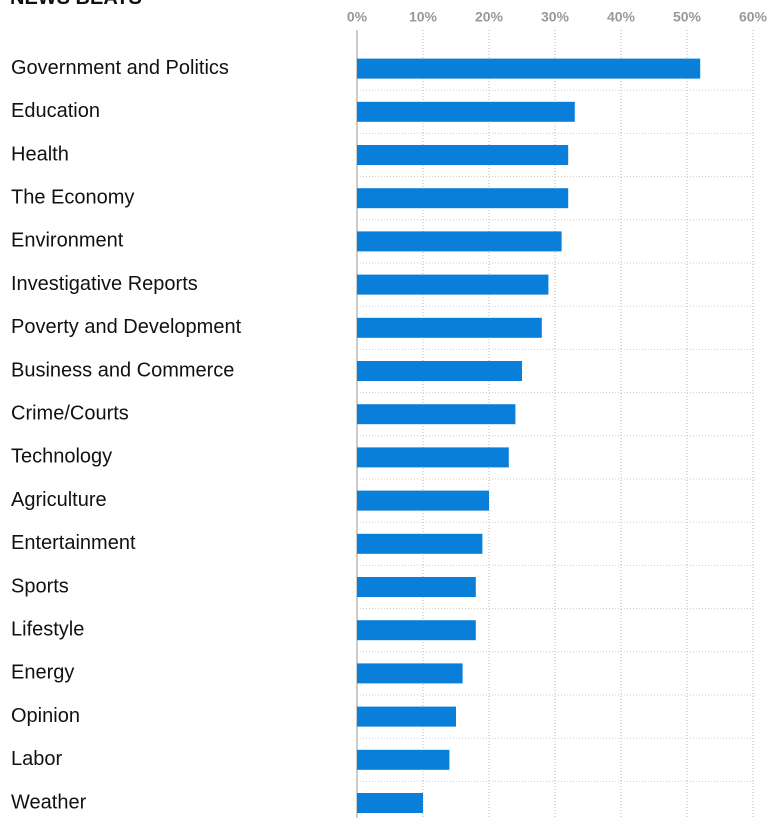 This screenshot has height=818, width=768. Describe the element at coordinates (59, 500) in the screenshot. I see `category-label: Agriculture` at that location.